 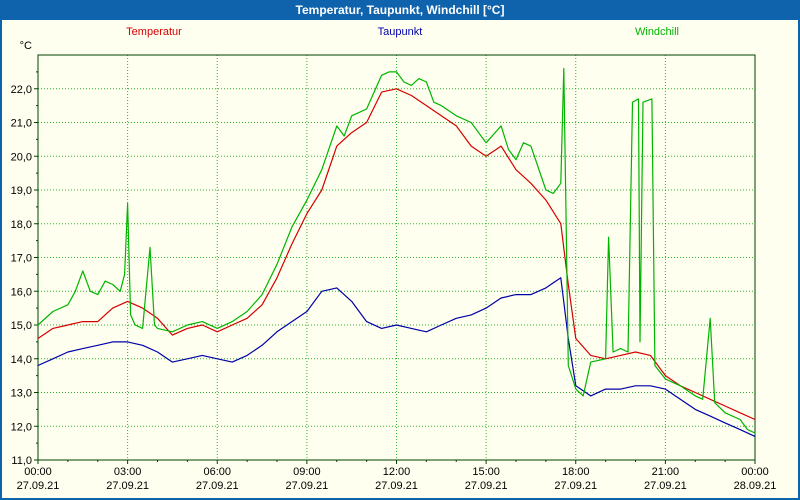 I want to click on svg-text: 18:00, so click(x=576, y=472).